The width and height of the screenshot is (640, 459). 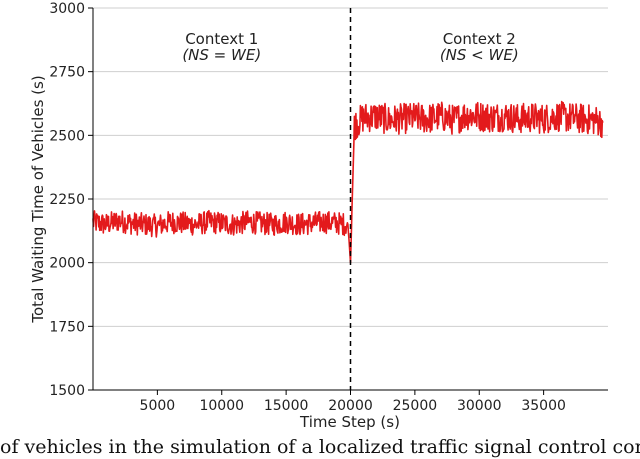 What do you see at coordinates (67, 73) in the screenshot?
I see `y-tick-label: 2750` at bounding box center [67, 73].